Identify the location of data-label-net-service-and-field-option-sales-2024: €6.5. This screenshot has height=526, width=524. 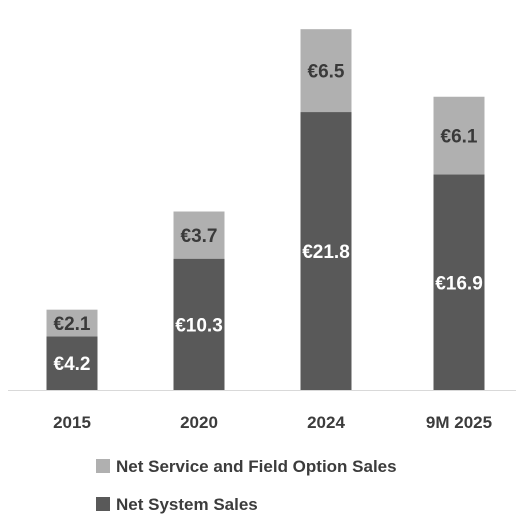
(326, 72).